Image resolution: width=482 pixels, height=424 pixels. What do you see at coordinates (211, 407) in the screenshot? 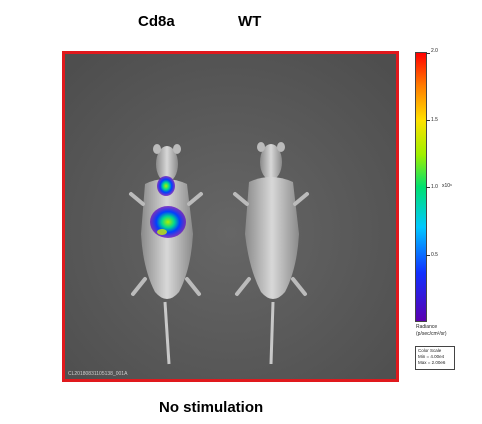
I see `caption: No stimulation` at bounding box center [211, 407].